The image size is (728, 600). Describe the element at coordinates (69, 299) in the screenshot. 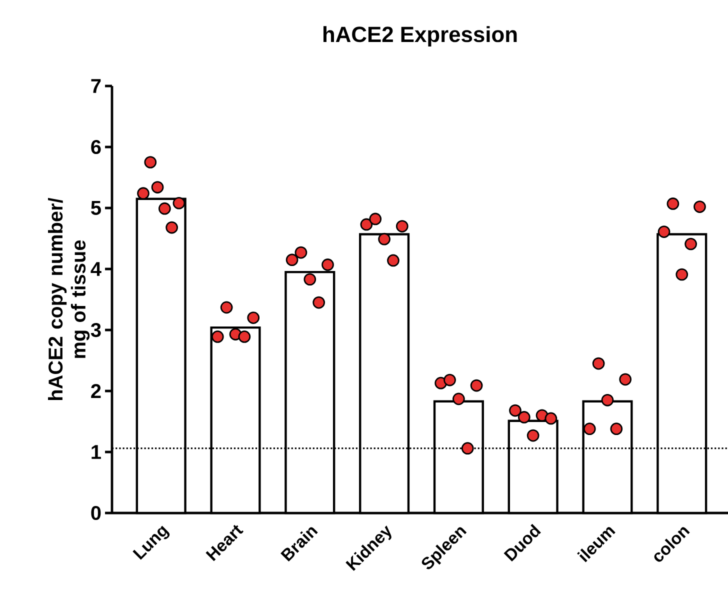

I see `y-axis-title: hACE2 copy number/ mg of tissue` at that location.